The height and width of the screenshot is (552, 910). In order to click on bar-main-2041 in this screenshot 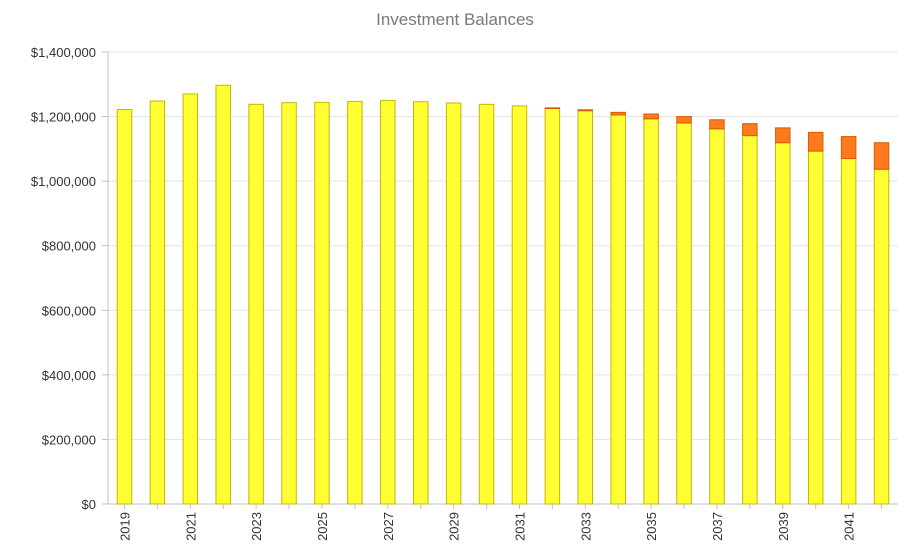, I will do `click(848, 331)`.